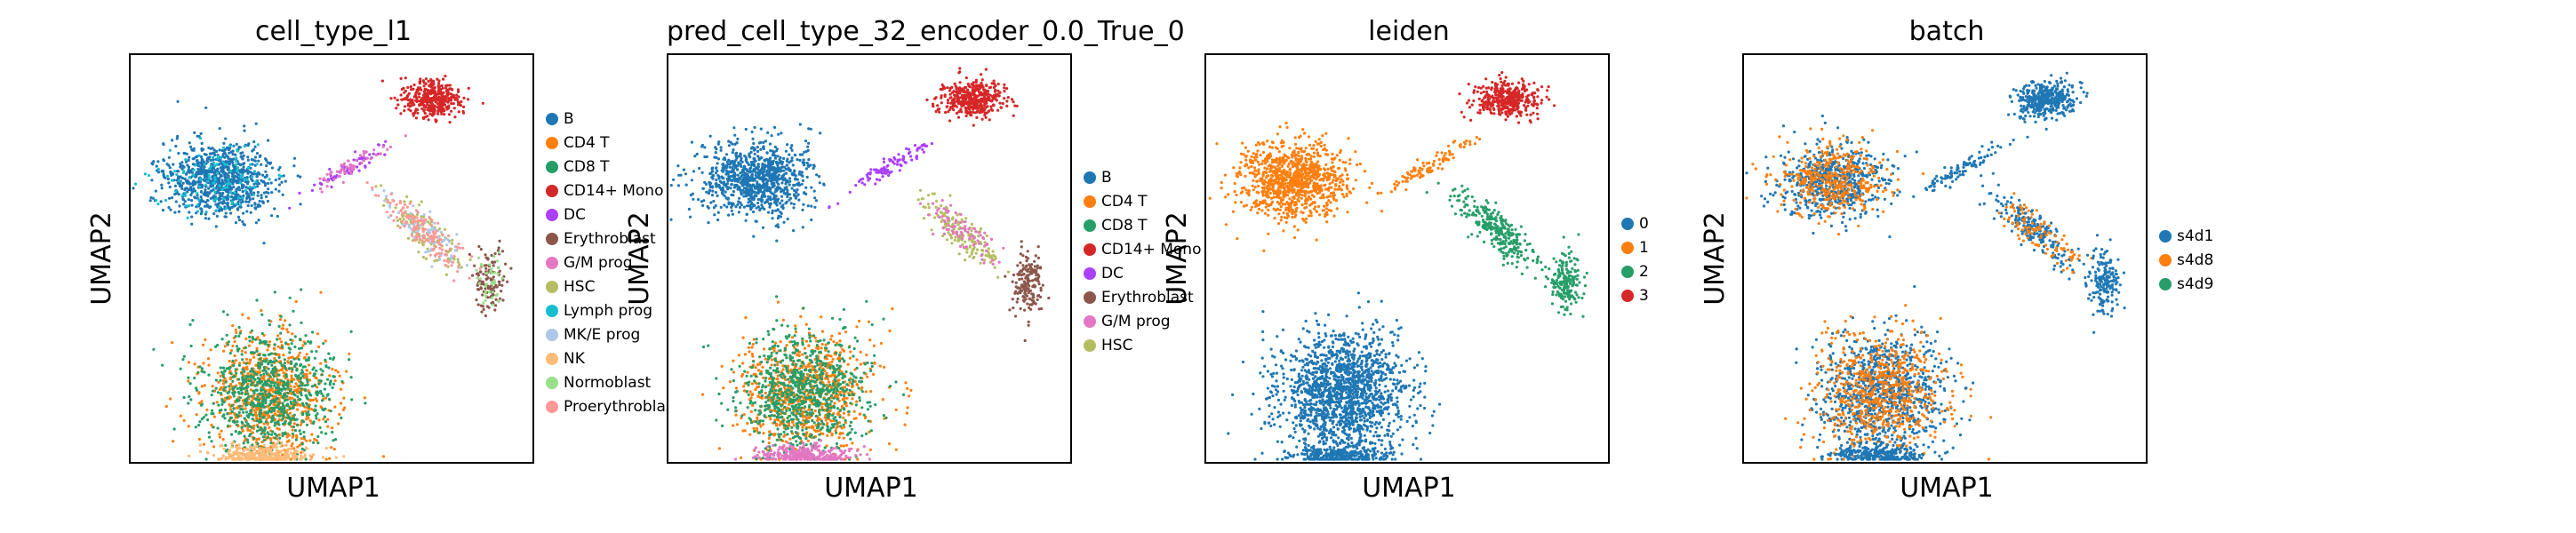 The height and width of the screenshot is (533, 2576). Describe the element at coordinates (575, 214) in the screenshot. I see `legend-label: DC` at that location.